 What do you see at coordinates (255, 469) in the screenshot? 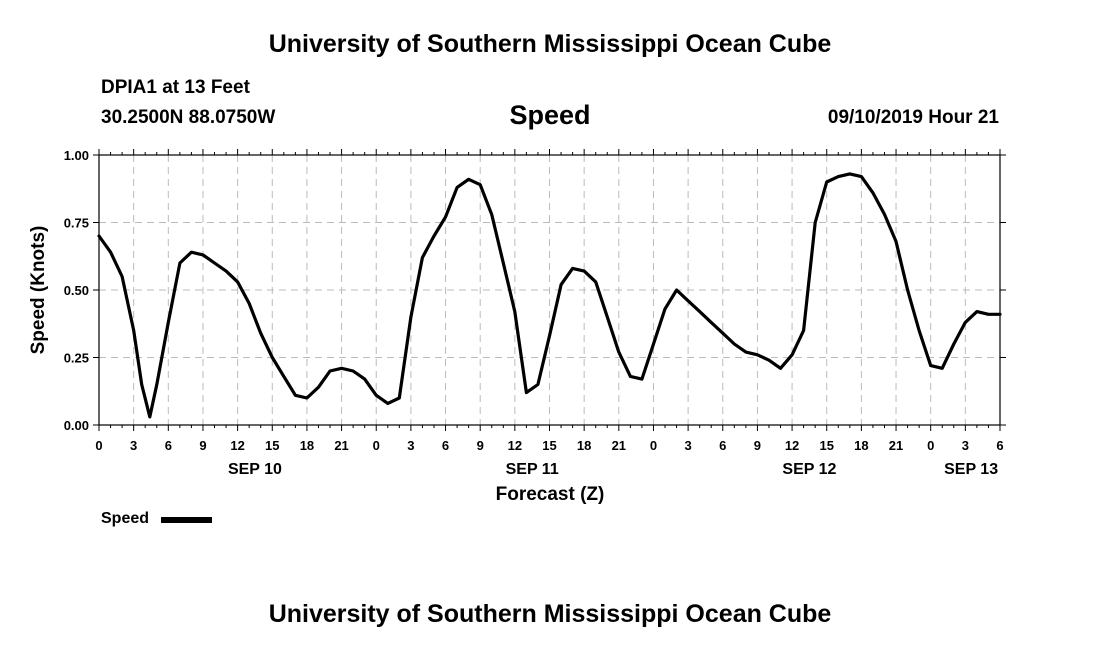
I see `x-day-label: SEP 10` at bounding box center [255, 469].